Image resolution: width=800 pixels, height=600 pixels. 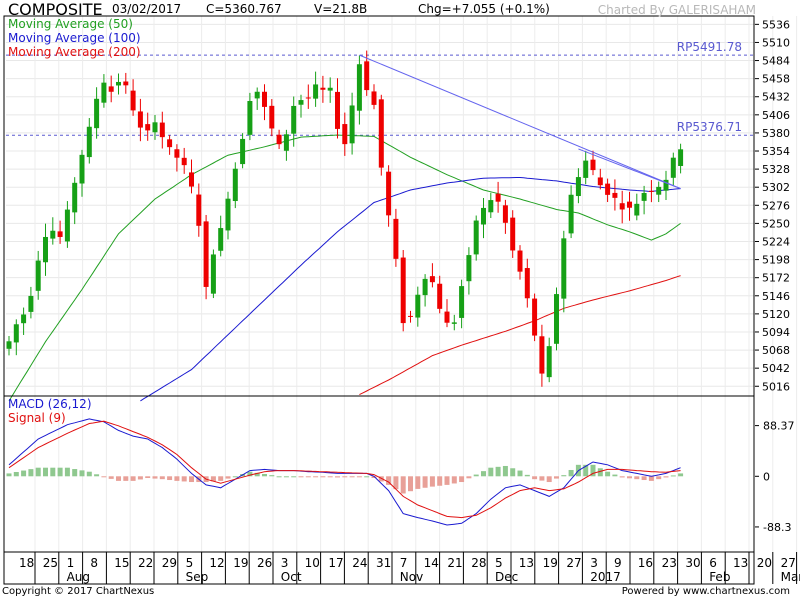 What do you see at coordinates (291, 577) in the screenshot?
I see `month-label: Oct` at bounding box center [291, 577].